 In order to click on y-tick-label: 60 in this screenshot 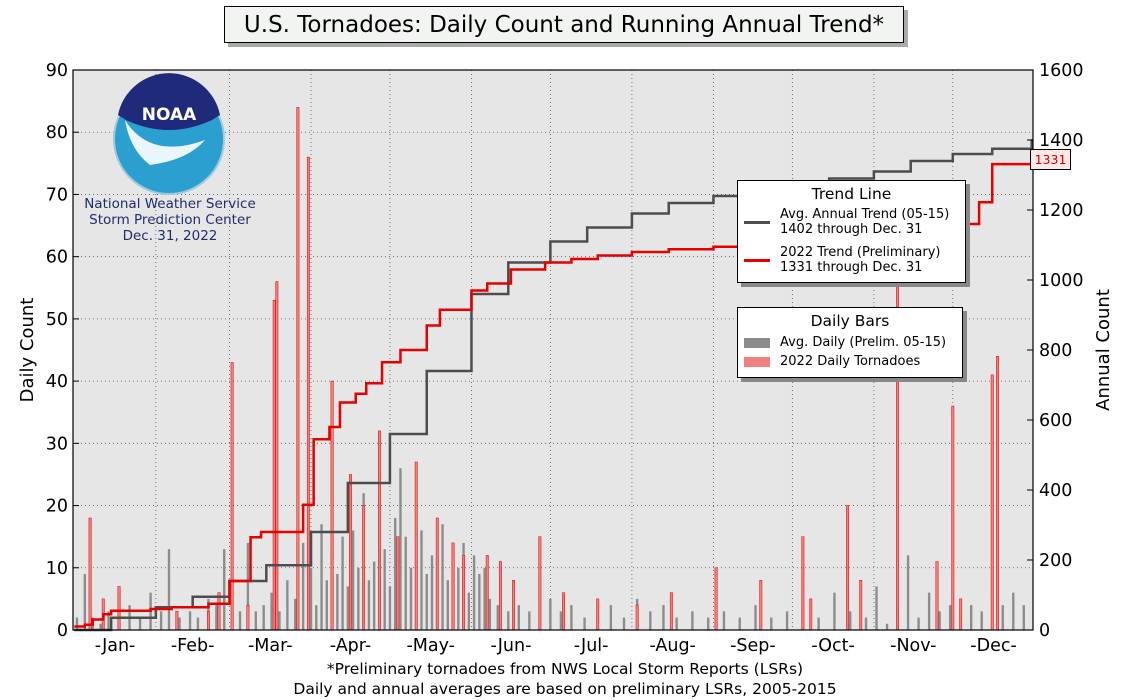, I will do `click(57, 258)`.